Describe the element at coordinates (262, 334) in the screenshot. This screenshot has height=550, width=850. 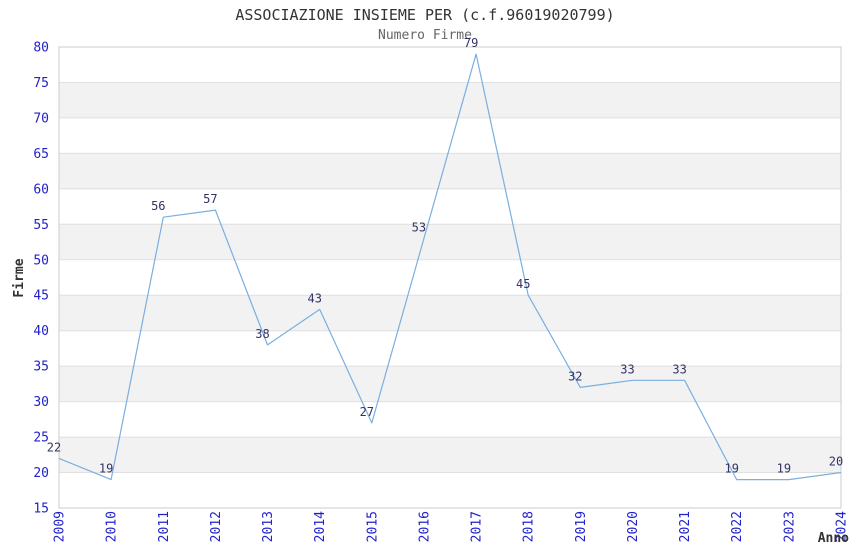
I see `data-point-label: 38` at that location.